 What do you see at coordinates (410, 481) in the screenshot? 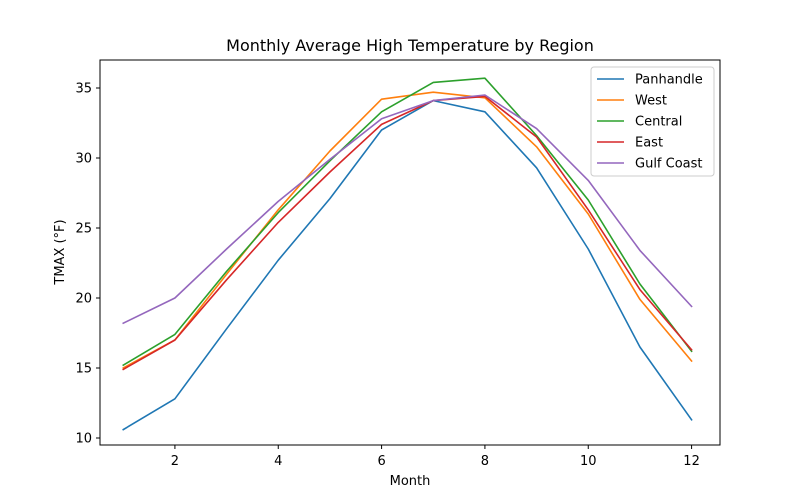
I see `x-axis-label: Month` at bounding box center [410, 481].